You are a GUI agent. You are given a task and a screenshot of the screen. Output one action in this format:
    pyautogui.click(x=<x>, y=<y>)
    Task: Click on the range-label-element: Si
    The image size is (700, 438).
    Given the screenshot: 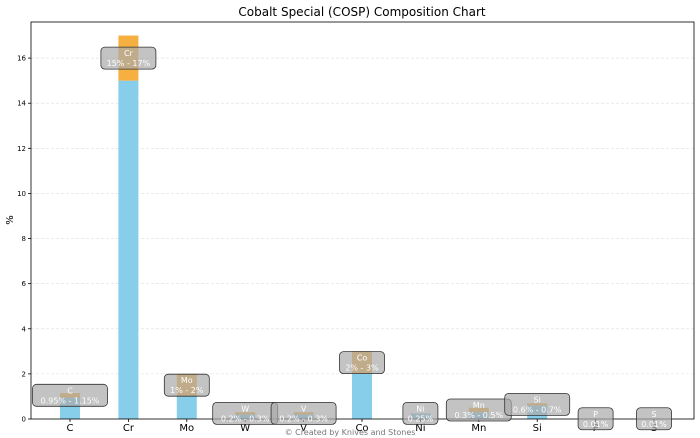 What is the action you would take?
    pyautogui.click(x=537, y=399)
    